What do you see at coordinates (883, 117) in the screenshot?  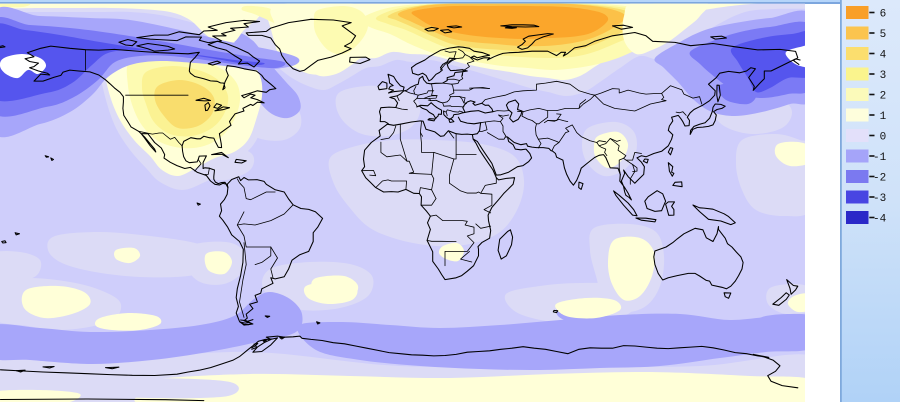 I see `svg-text: 1` at bounding box center [883, 117].